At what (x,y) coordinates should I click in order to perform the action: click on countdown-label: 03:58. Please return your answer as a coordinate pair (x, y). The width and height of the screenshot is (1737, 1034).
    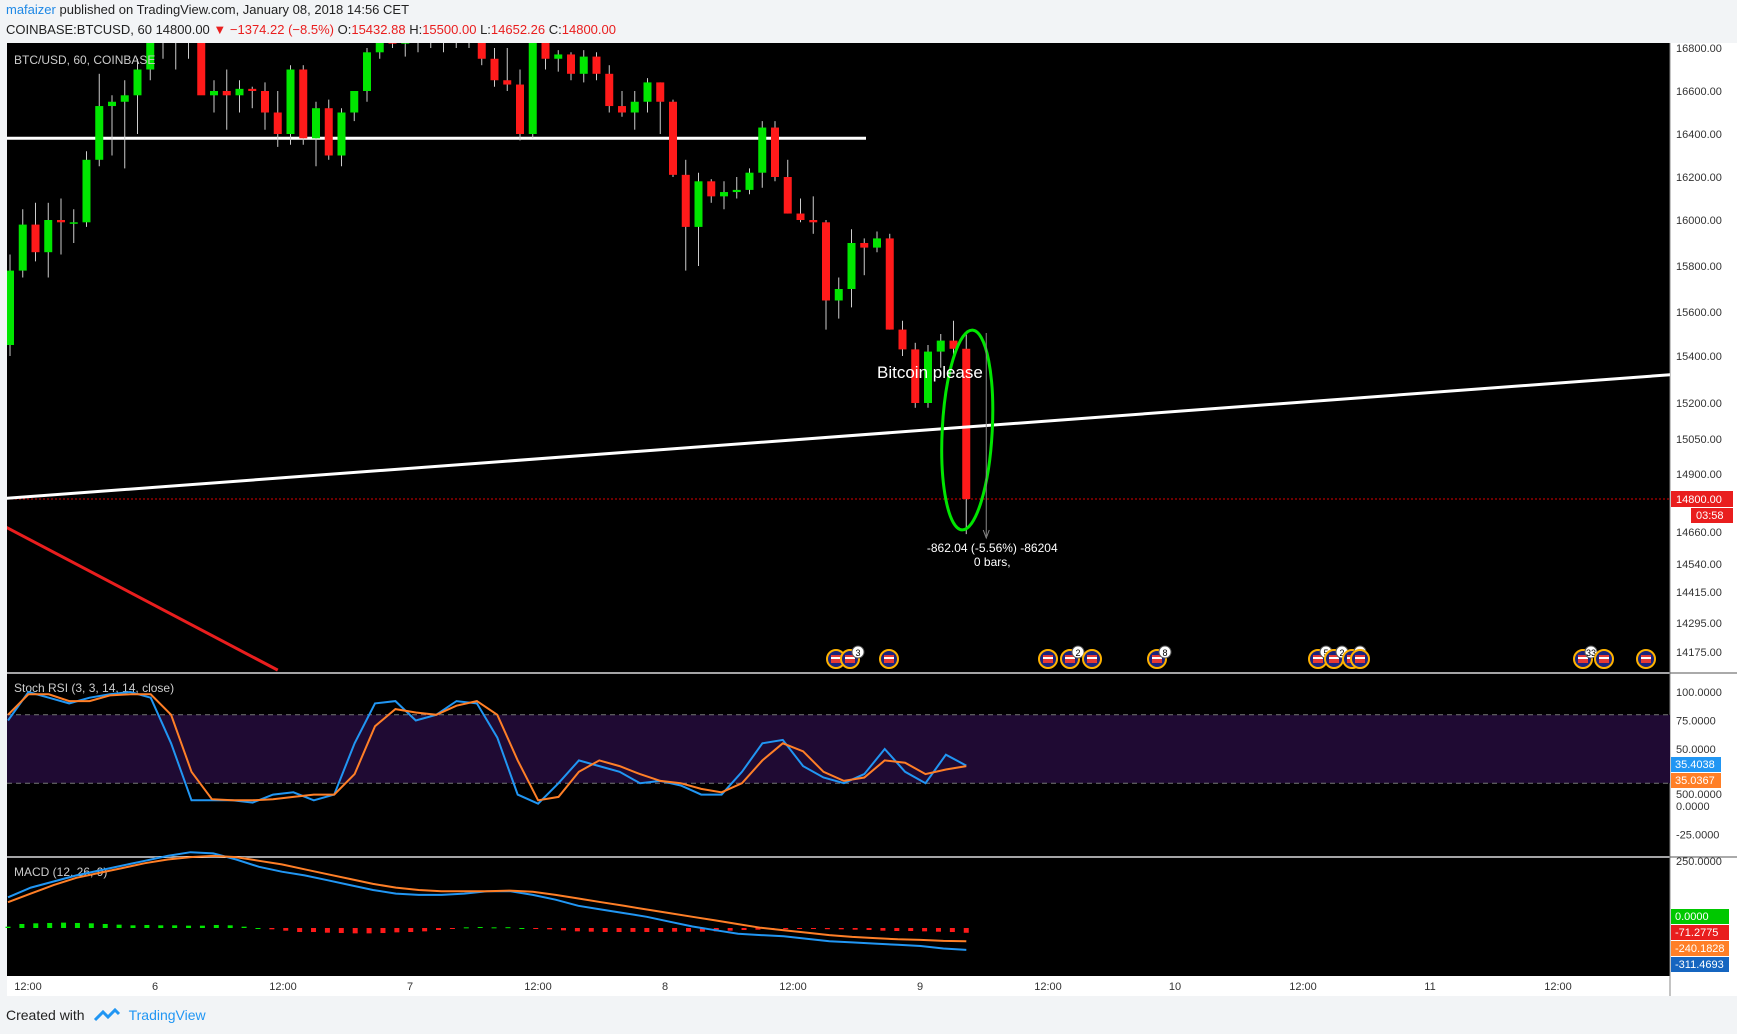
    Looking at the image, I should click on (1710, 516).